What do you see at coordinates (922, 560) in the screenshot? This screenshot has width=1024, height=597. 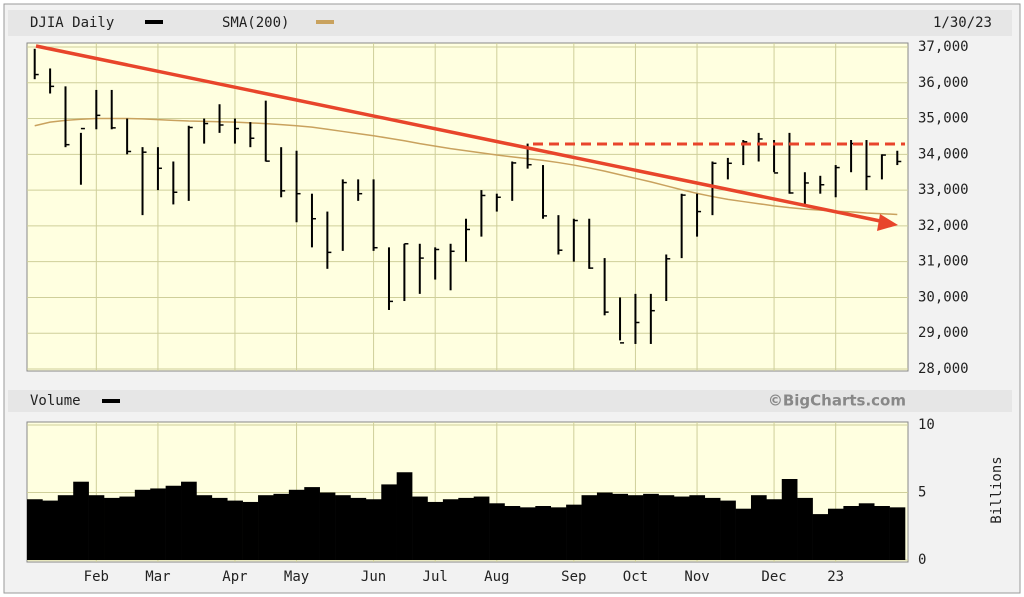 I see `y-tick-label: 0` at bounding box center [922, 560].